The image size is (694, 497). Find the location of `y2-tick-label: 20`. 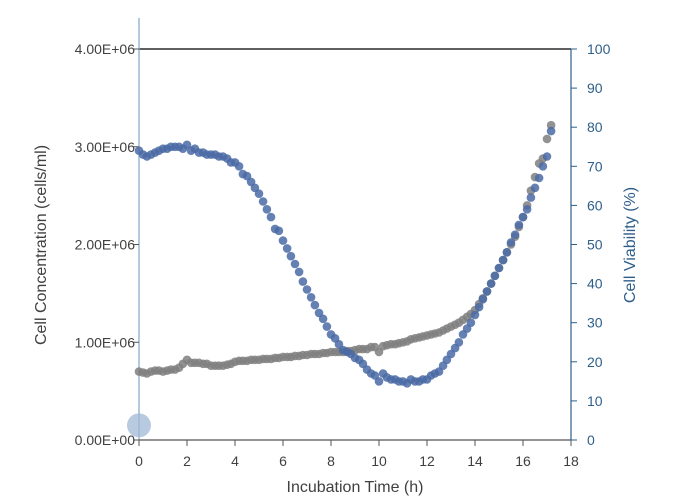

y2-tick-label: 20 is located at coordinates (595, 362).